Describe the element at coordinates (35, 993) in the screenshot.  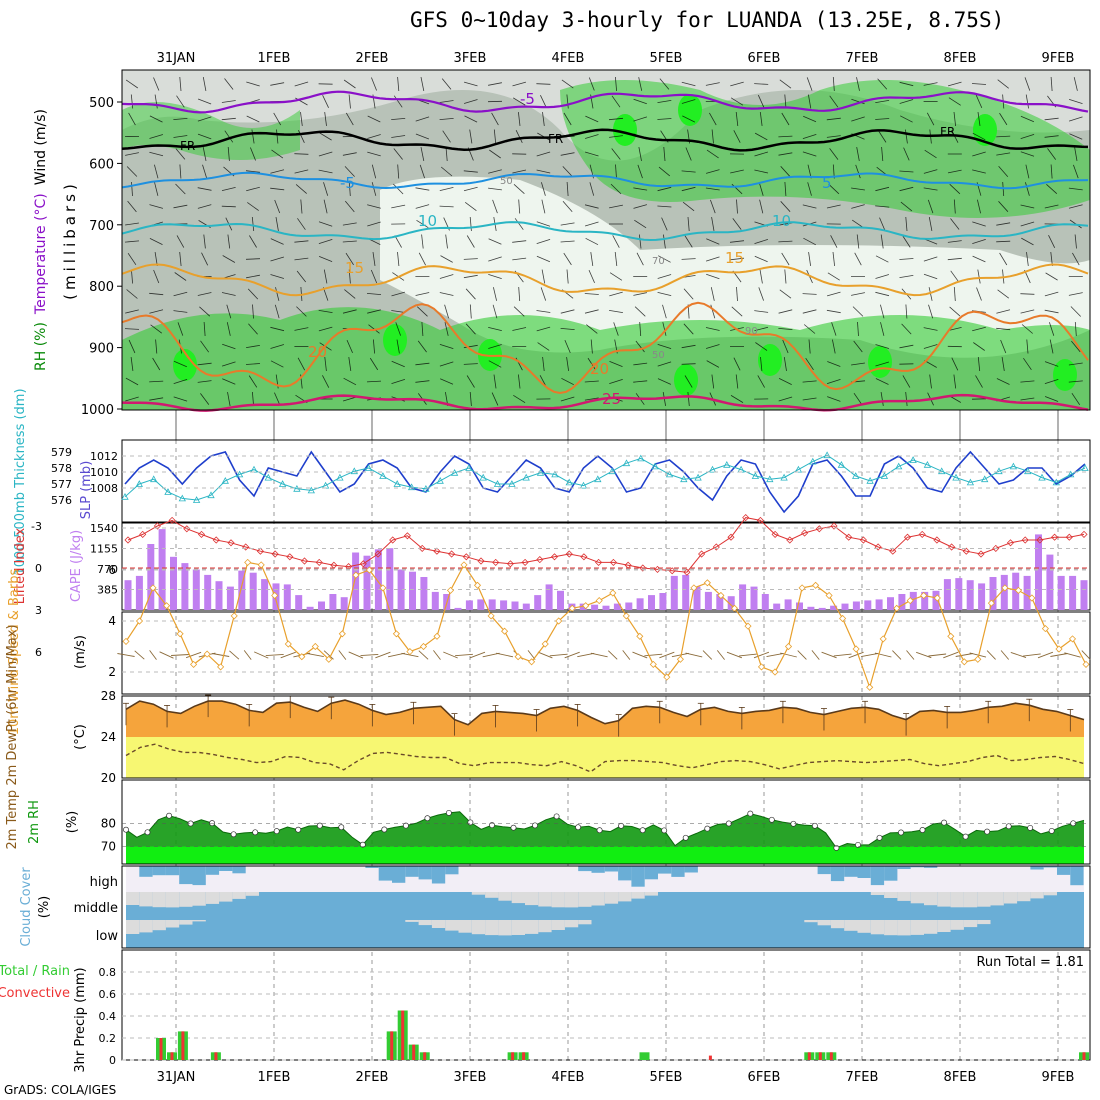
I see `precip-convective-legend: Convective` at that location.